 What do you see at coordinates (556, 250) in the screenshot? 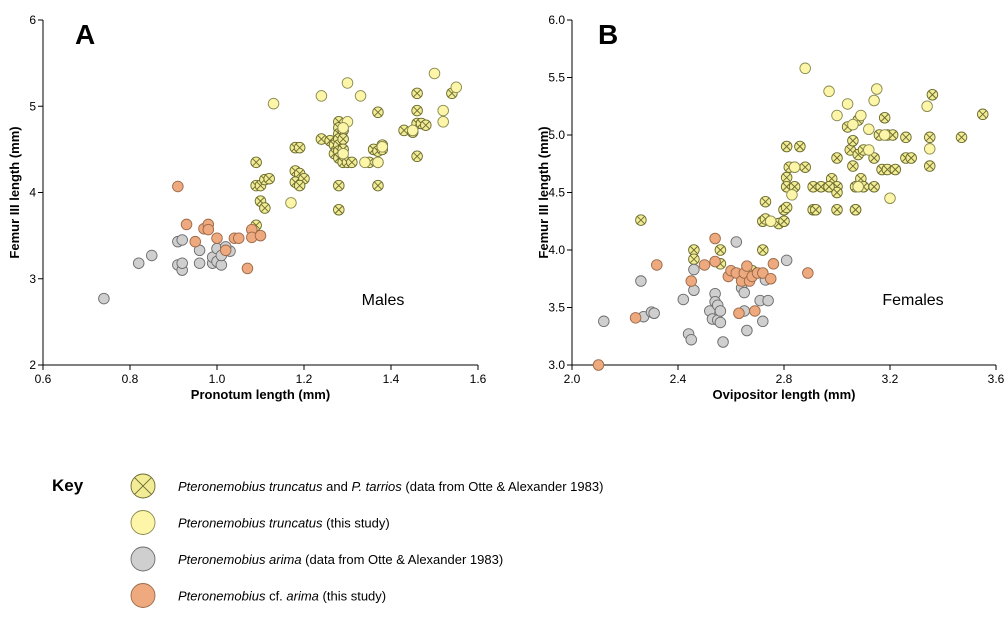
I see `y-tick-label: 4.0` at bounding box center [556, 250].